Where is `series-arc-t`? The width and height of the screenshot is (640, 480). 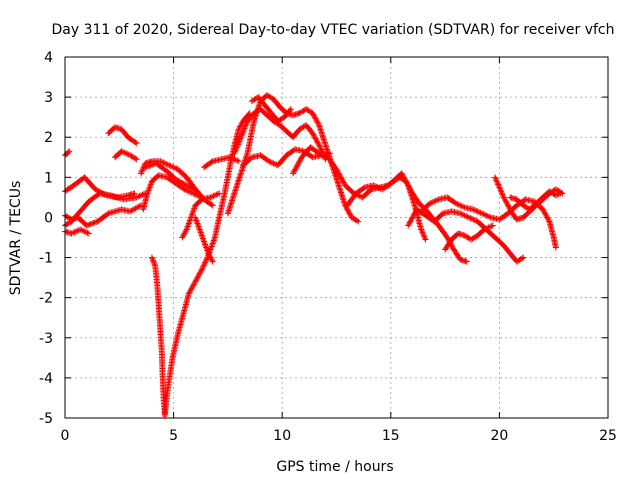 series-arc-t is located at coordinates (407, 219).